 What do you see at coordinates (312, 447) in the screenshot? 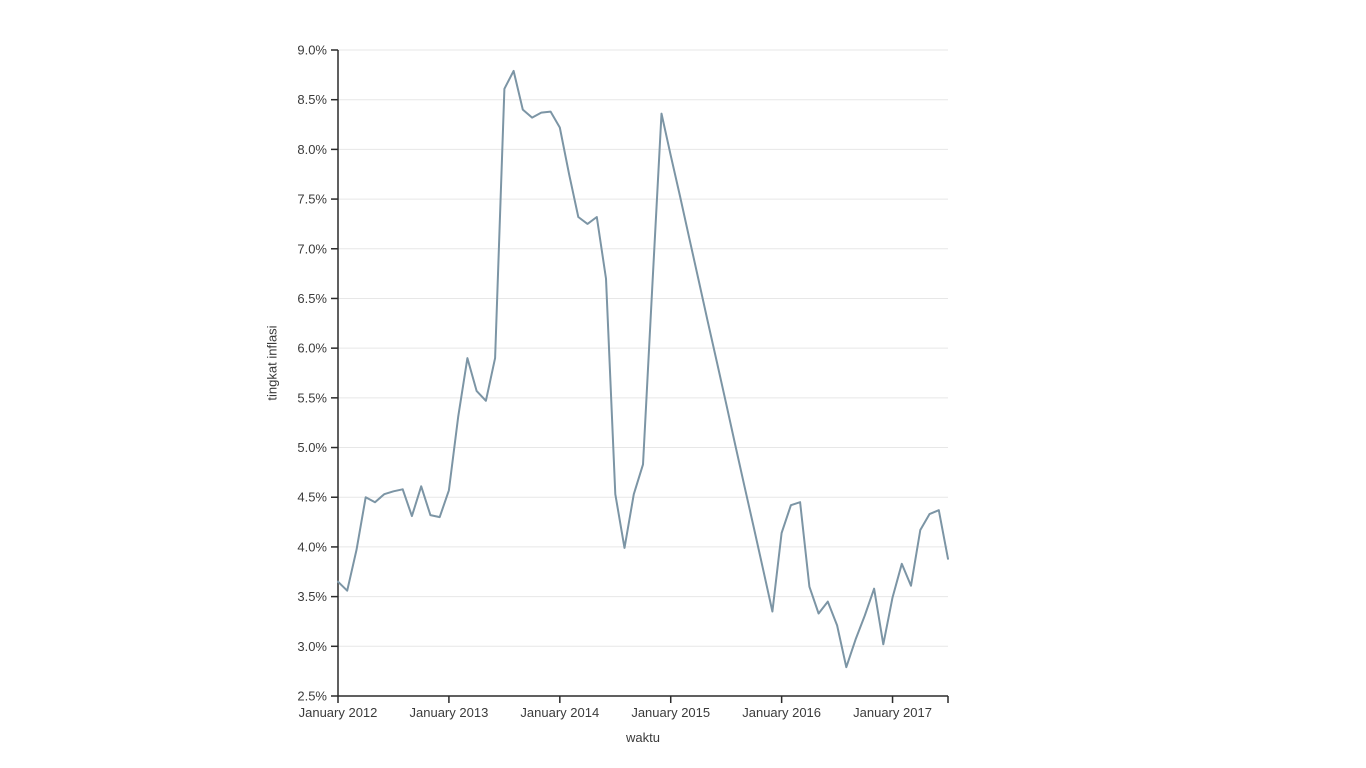
I see `y-tick-label: 5.0%` at bounding box center [312, 447].